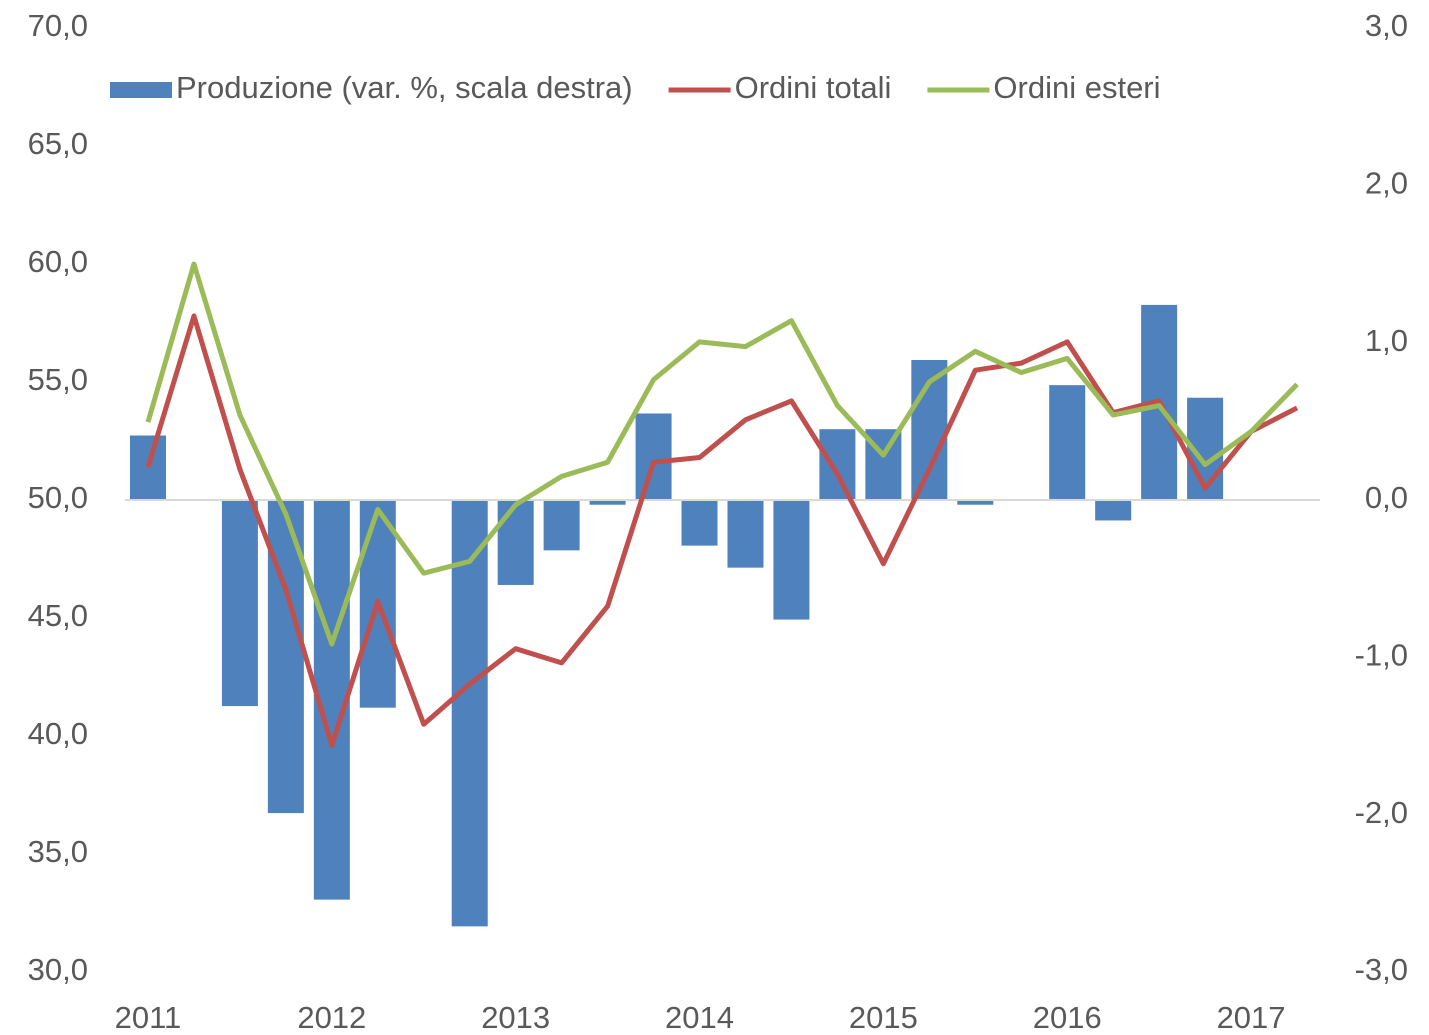 Image resolution: width=1429 pixels, height=1035 pixels. Describe the element at coordinates (58, 25) in the screenshot. I see `y-tick-label: 70,0` at that location.